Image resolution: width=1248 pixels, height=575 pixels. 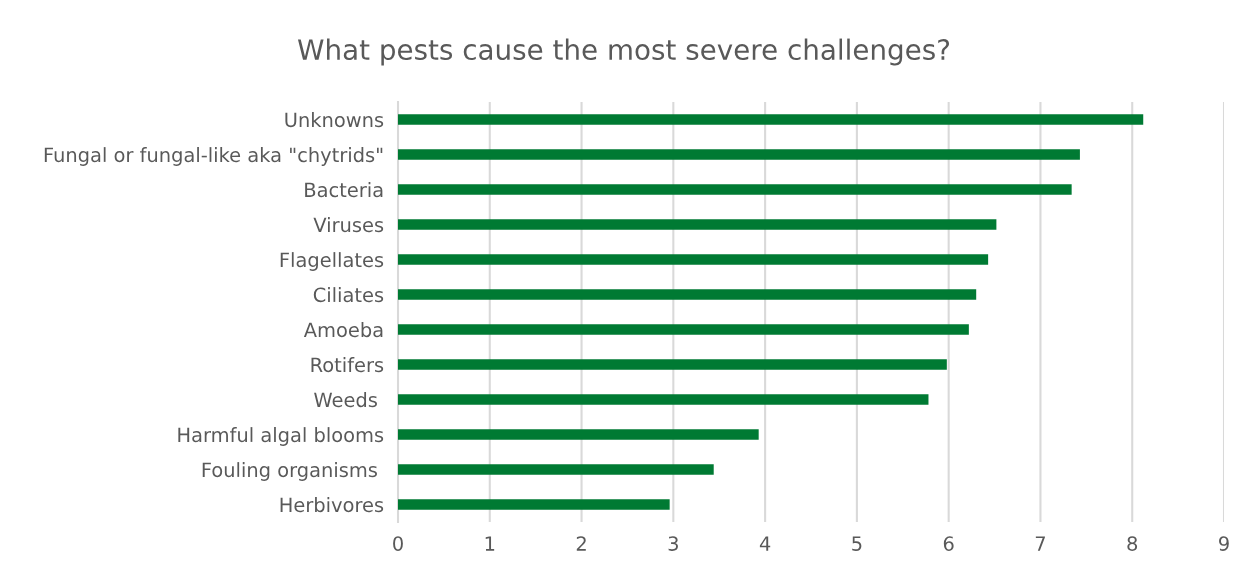 What do you see at coordinates (398, 543) in the screenshot?
I see `x-tick-label: 0` at bounding box center [398, 543].